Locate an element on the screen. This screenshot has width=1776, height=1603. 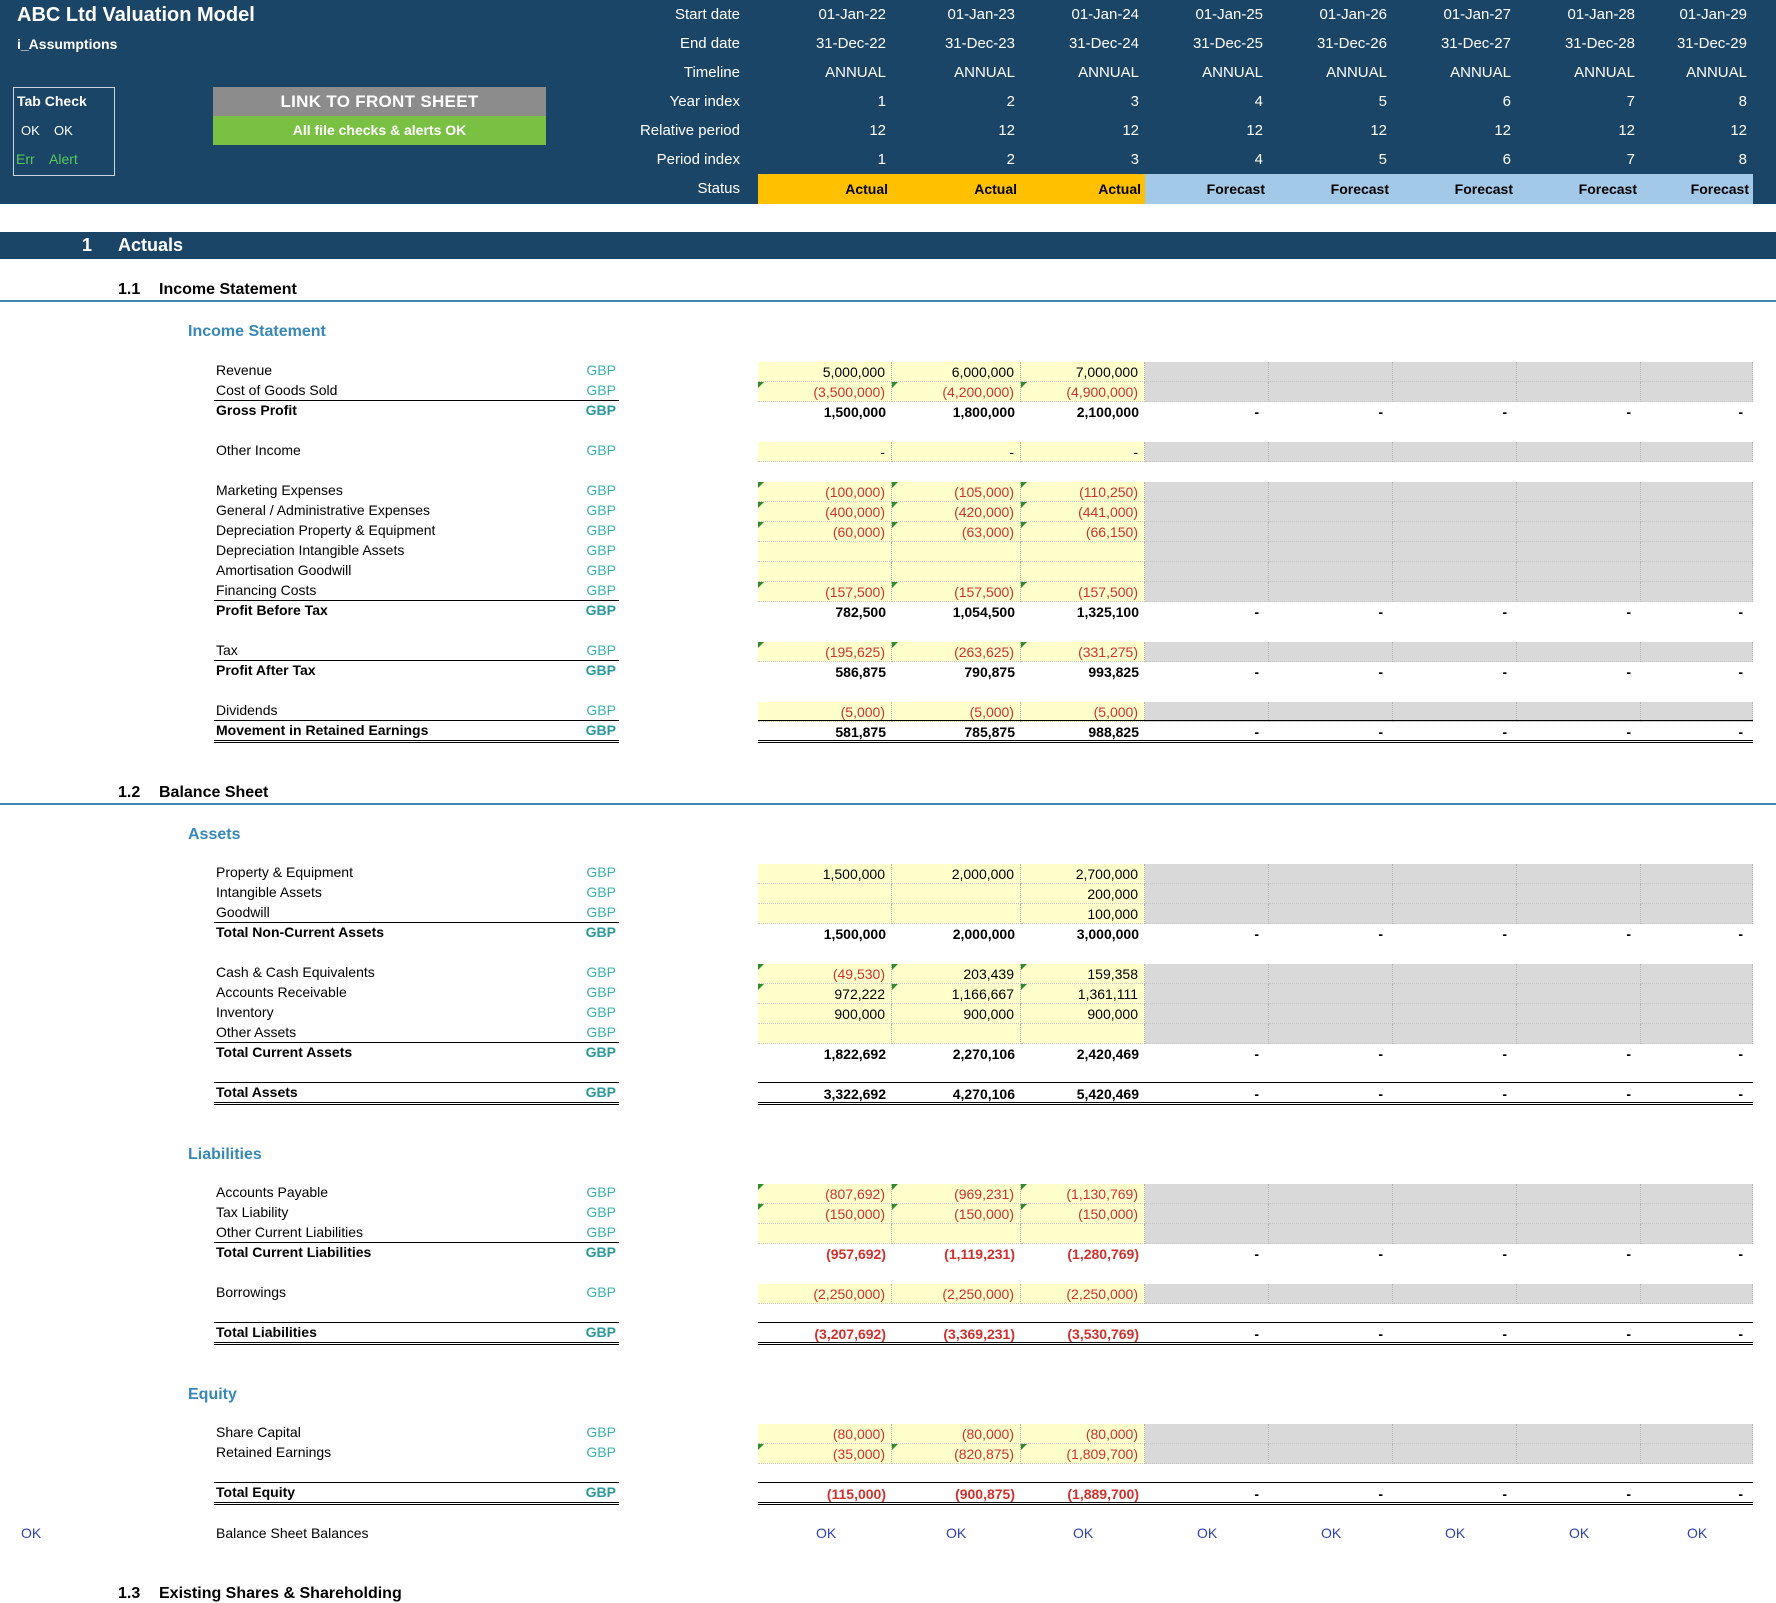
total-cell: 1,500,000 is located at coordinates (854, 412).